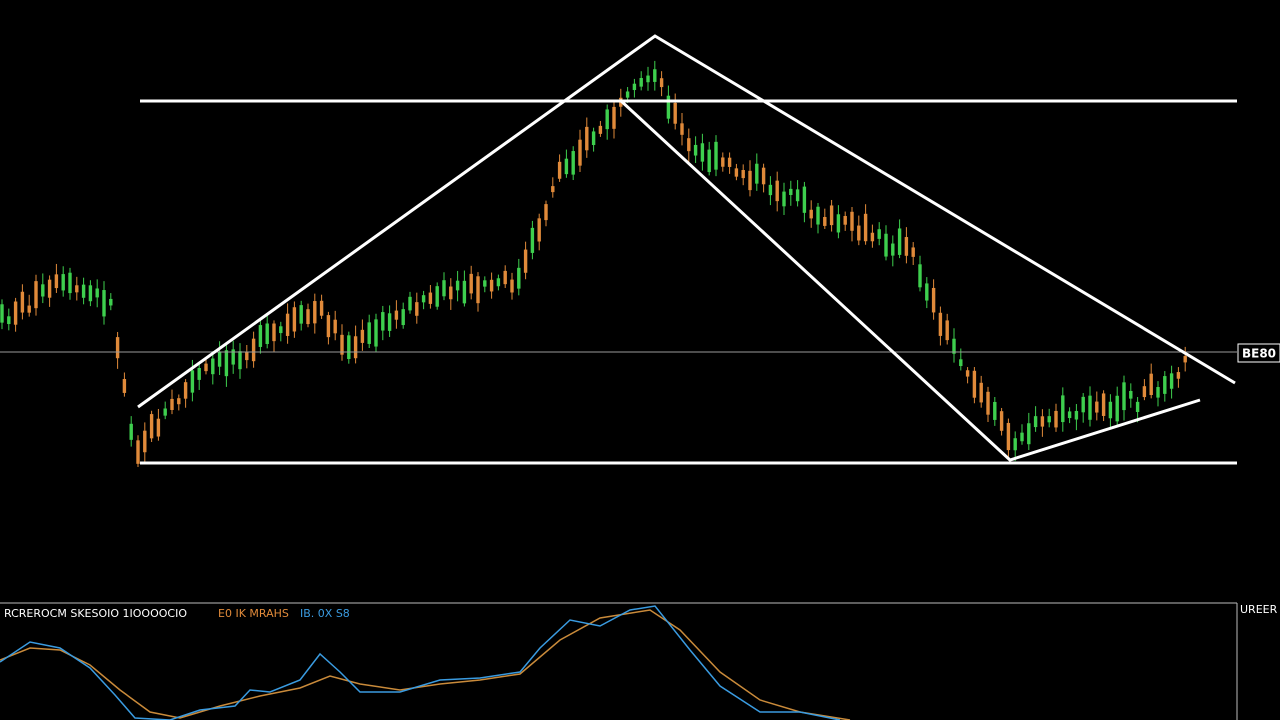 The height and width of the screenshot is (720, 1280). What do you see at coordinates (325, 613) in the screenshot?
I see `indicator-line2: IB. 0X S8` at bounding box center [325, 613].